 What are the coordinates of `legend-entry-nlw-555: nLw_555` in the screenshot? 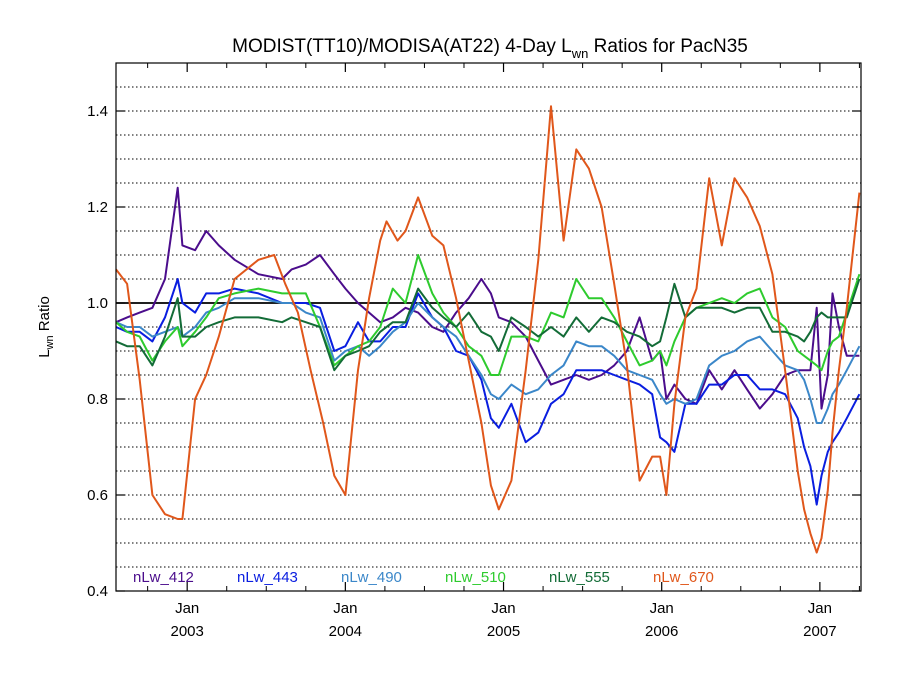 It's located at (579, 577).